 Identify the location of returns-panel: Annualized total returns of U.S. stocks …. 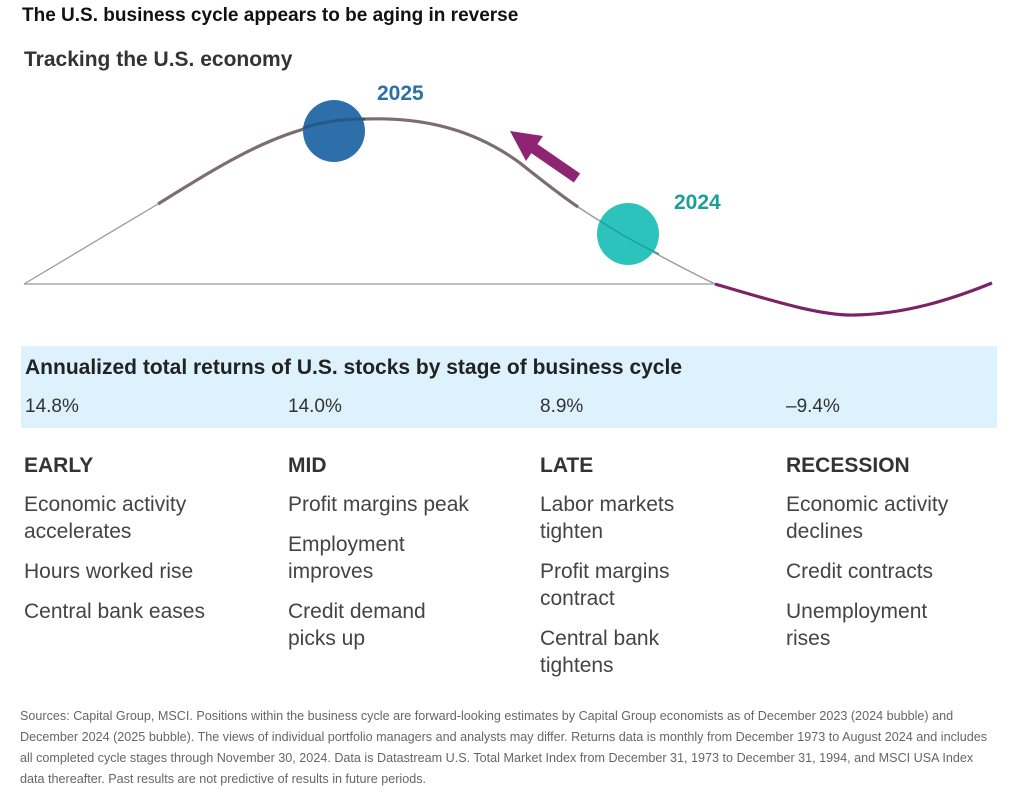
(509, 387).